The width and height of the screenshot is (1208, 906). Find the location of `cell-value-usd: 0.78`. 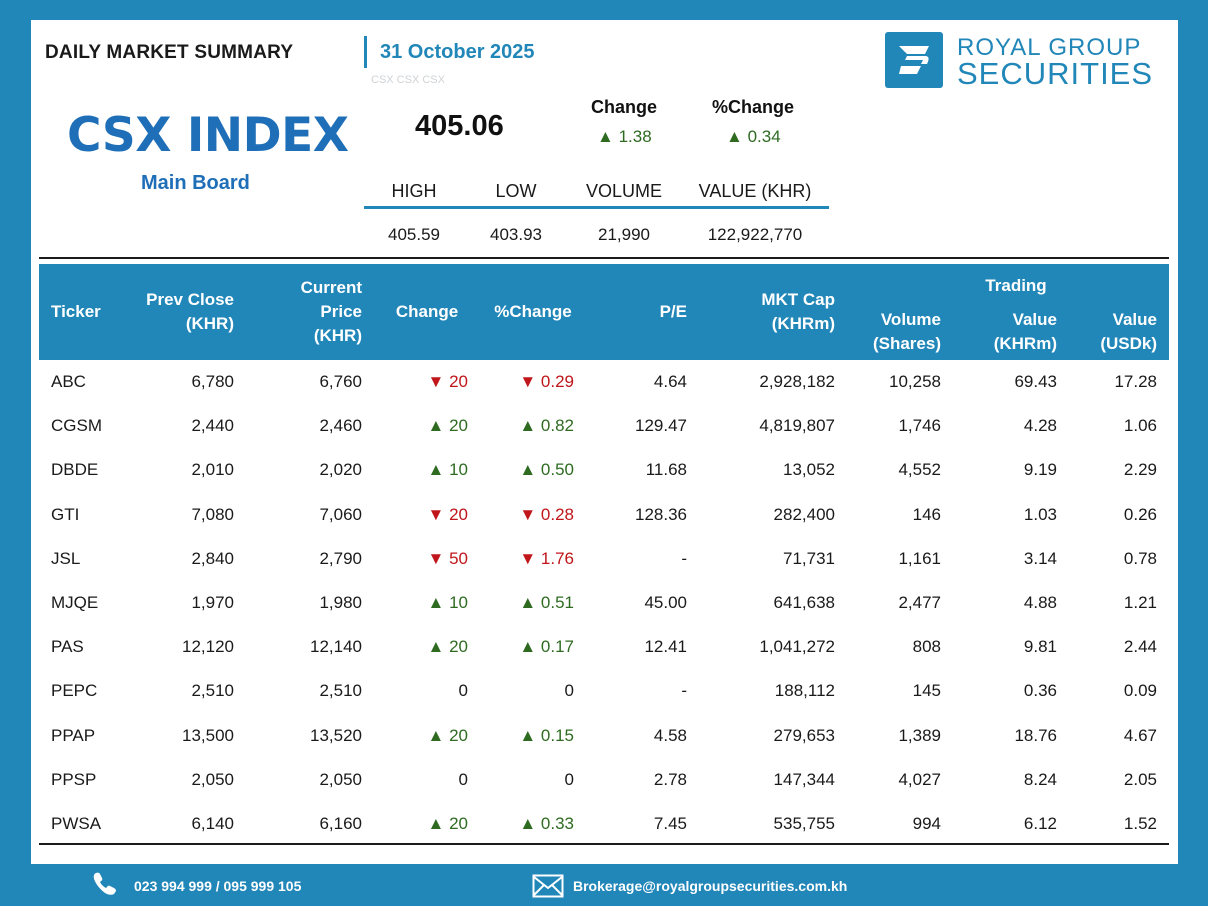

cell-value-usd: 0.78 is located at coordinates (1140, 558).